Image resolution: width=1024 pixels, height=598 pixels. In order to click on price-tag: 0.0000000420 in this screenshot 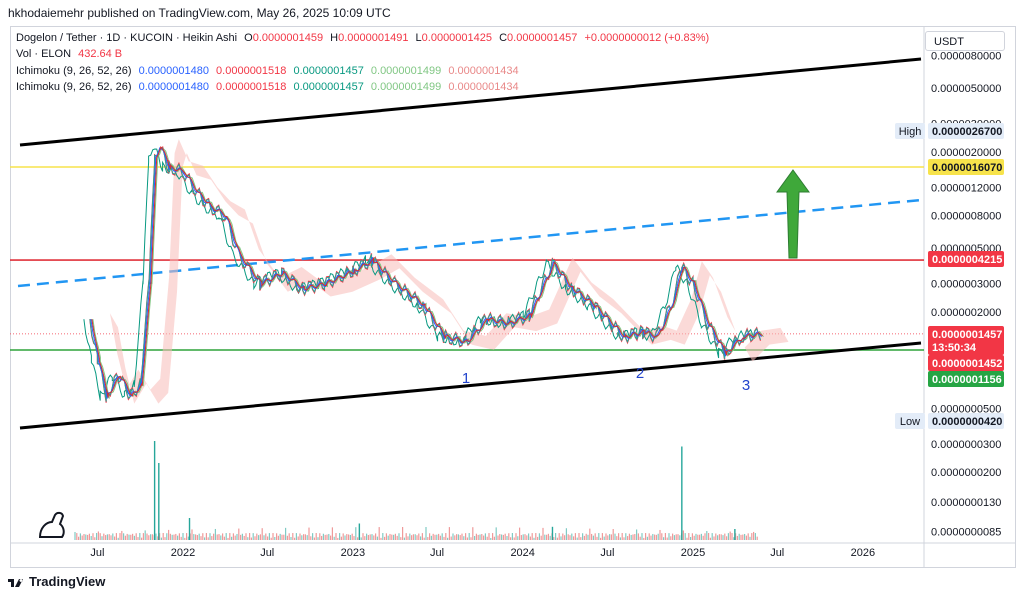, I will do `click(967, 422)`.